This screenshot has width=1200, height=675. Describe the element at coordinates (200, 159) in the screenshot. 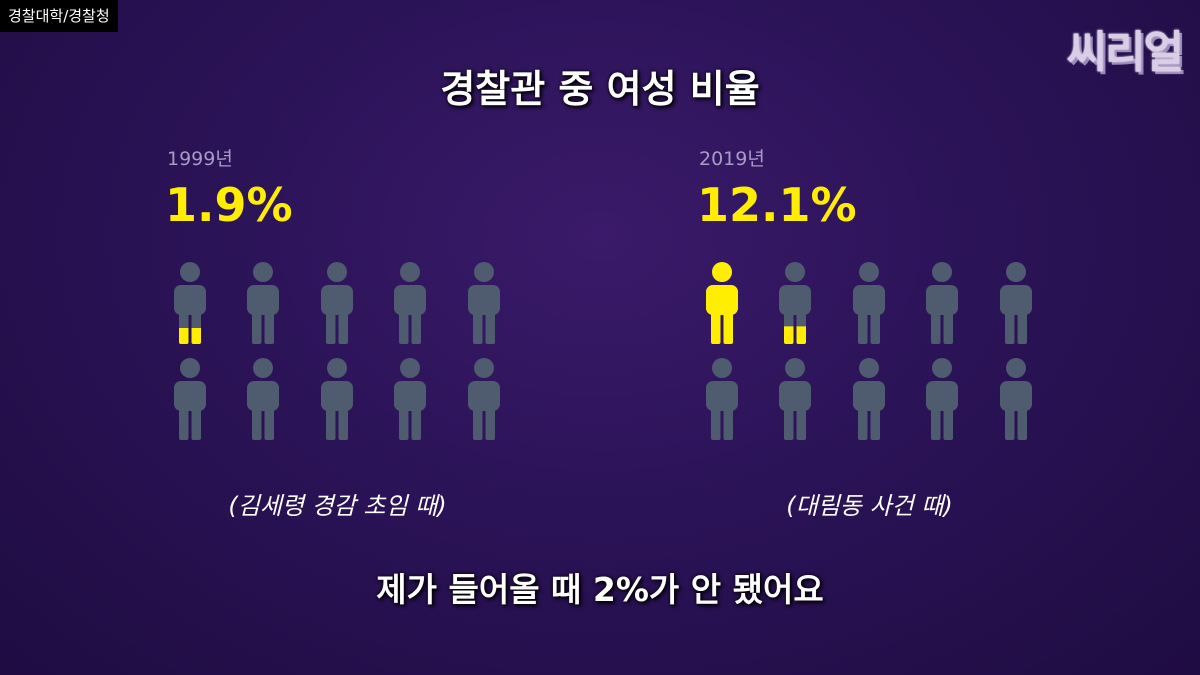

I see `panel-year: 1999년` at that location.